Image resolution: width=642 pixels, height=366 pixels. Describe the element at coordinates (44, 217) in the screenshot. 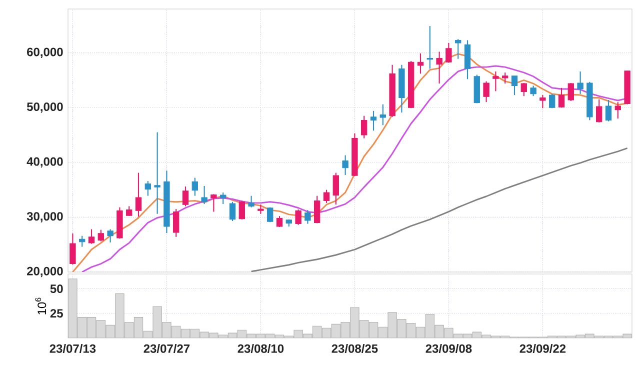

I see `y-tick-label: 30,000` at that location.